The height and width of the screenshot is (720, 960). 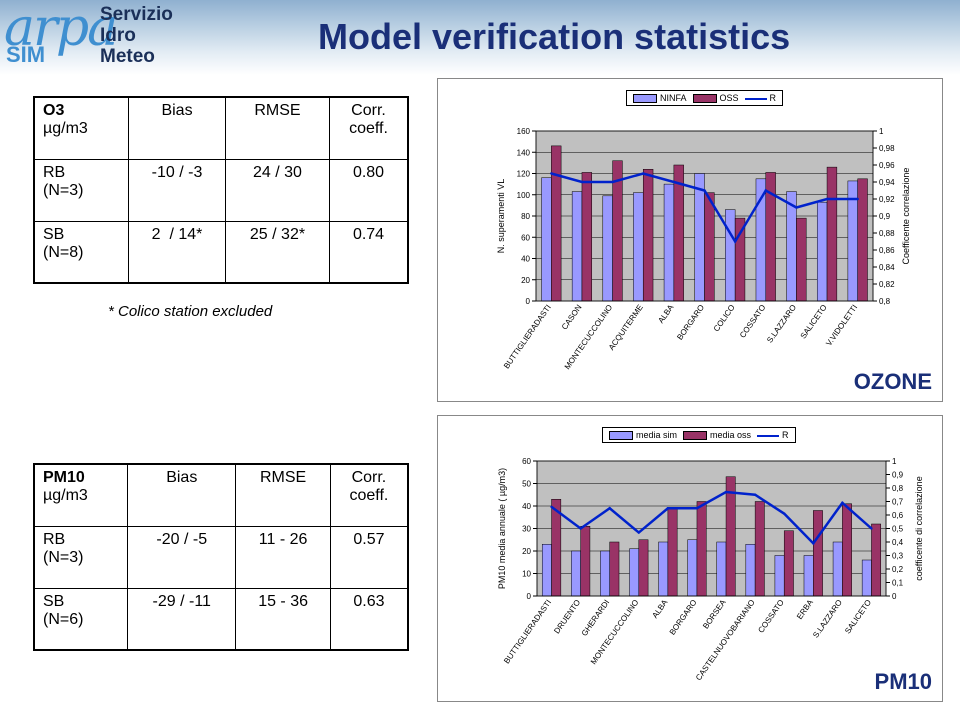 What do you see at coordinates (283, 557) in the screenshot?
I see `table-cell: 11 - 26` at bounding box center [283, 557].